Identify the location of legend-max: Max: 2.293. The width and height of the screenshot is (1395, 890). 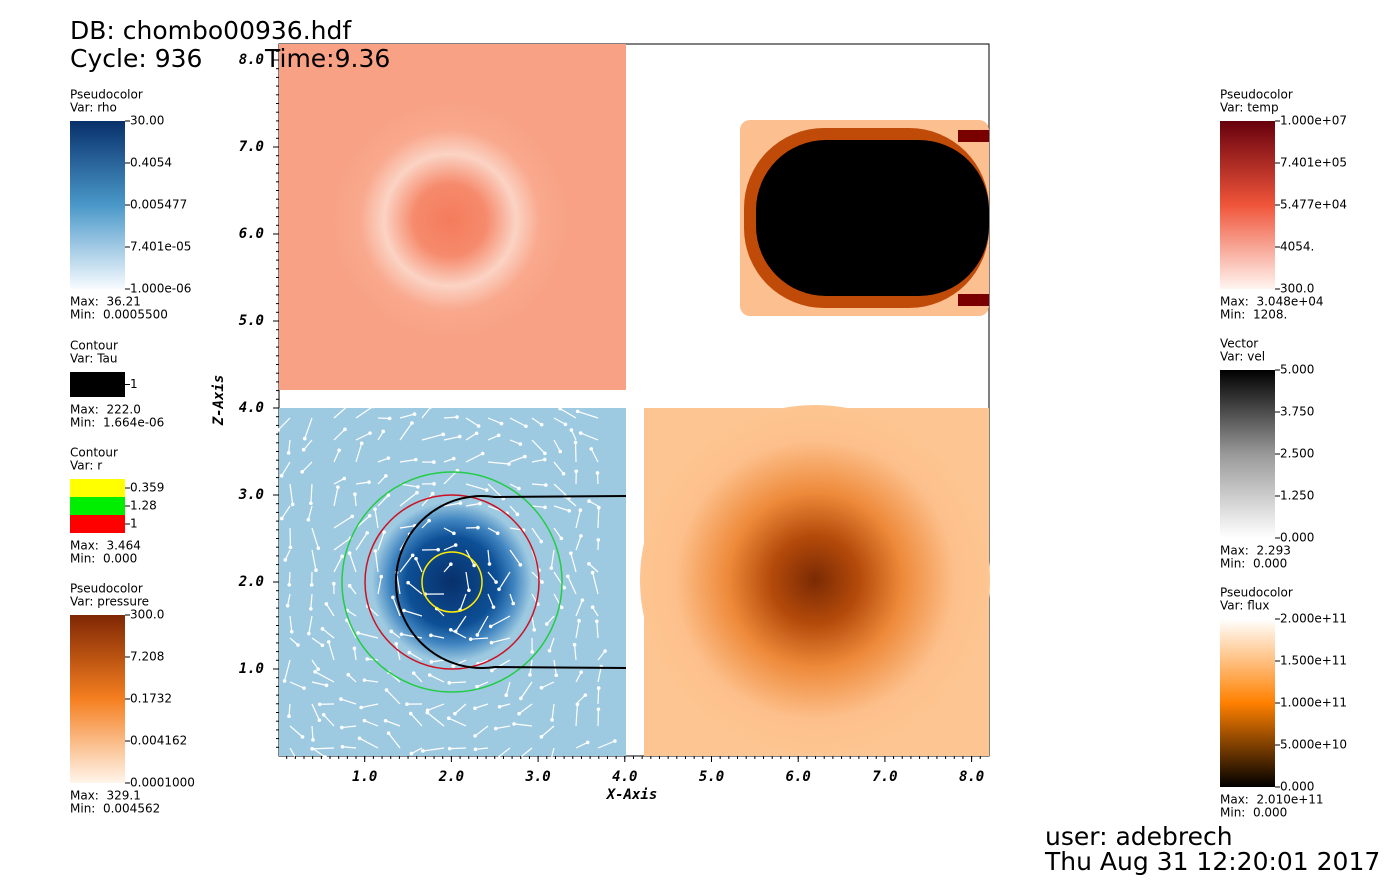
(1255, 551).